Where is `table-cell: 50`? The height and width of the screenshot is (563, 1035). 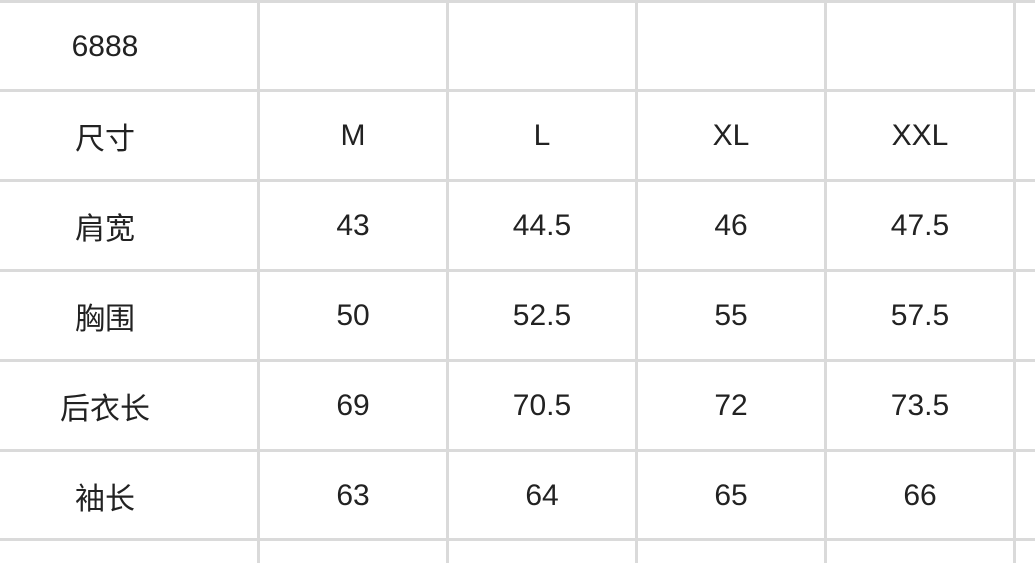 table-cell: 50 is located at coordinates (353, 315).